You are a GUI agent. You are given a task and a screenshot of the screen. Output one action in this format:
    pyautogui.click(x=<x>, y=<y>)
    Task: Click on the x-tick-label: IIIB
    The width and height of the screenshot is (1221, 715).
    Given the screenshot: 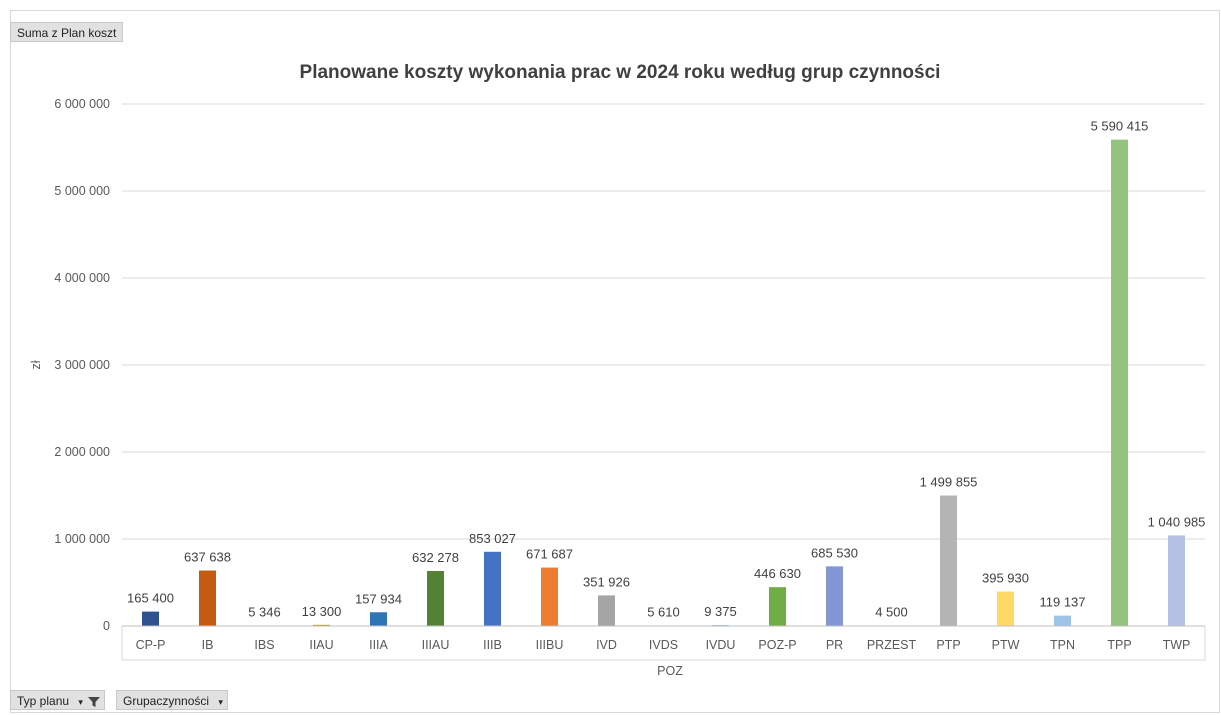 What is the action you would take?
    pyautogui.click(x=492, y=645)
    